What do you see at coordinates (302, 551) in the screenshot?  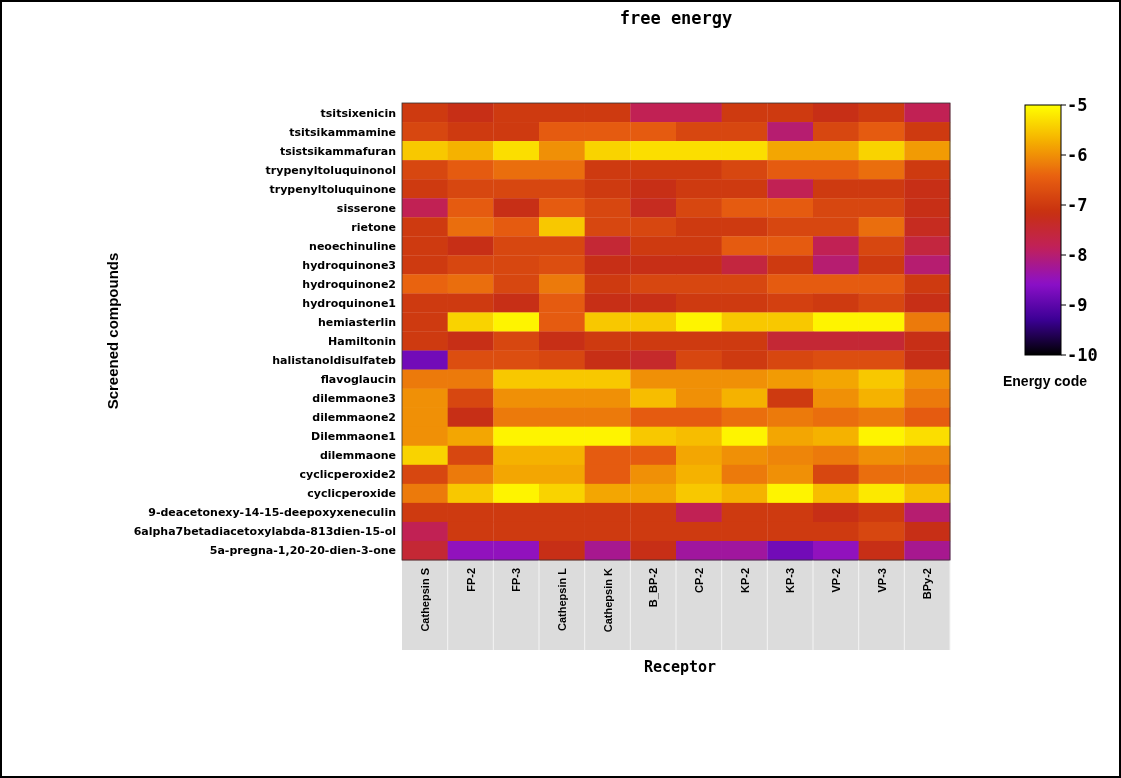 I see `y-tick-label: 5a-pregna-1,20-20-dien-3-one` at bounding box center [302, 551].